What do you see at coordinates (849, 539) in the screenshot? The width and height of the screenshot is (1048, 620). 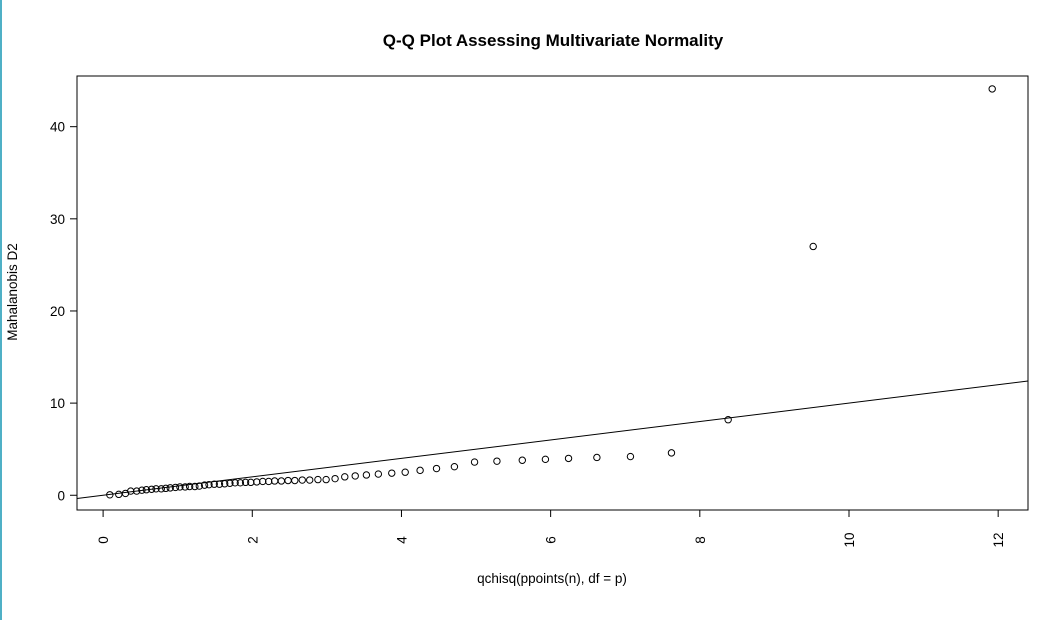 I see `x-tick-label: 10` at bounding box center [849, 539].